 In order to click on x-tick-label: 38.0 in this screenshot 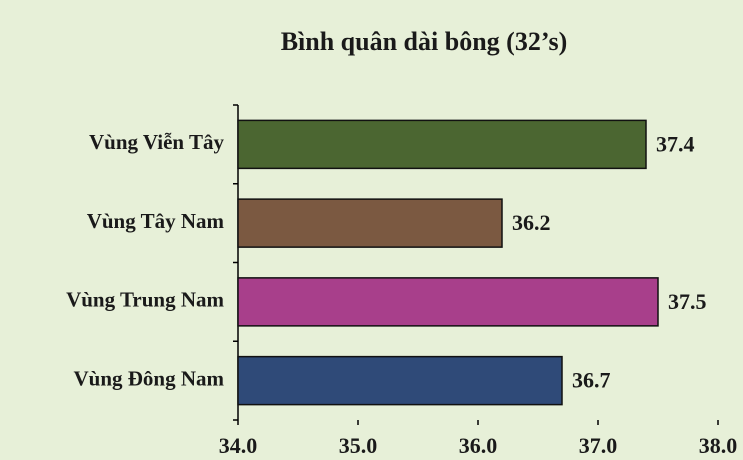, I will do `click(718, 445)`.